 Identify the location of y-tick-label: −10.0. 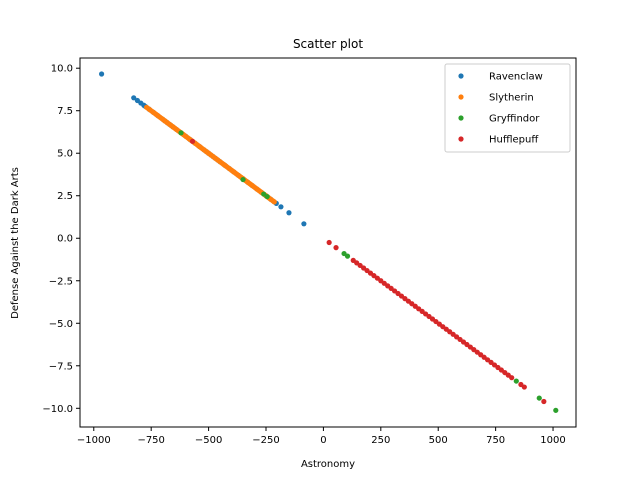
(57, 409).